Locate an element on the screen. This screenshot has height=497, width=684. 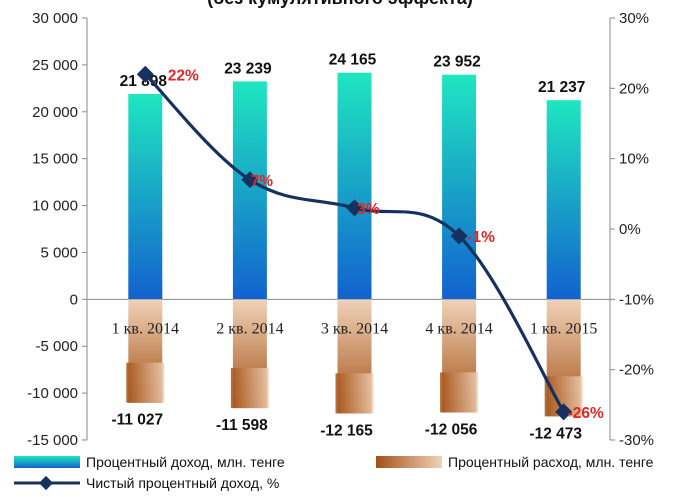
income-value-label: 23 952 is located at coordinates (456, 62).